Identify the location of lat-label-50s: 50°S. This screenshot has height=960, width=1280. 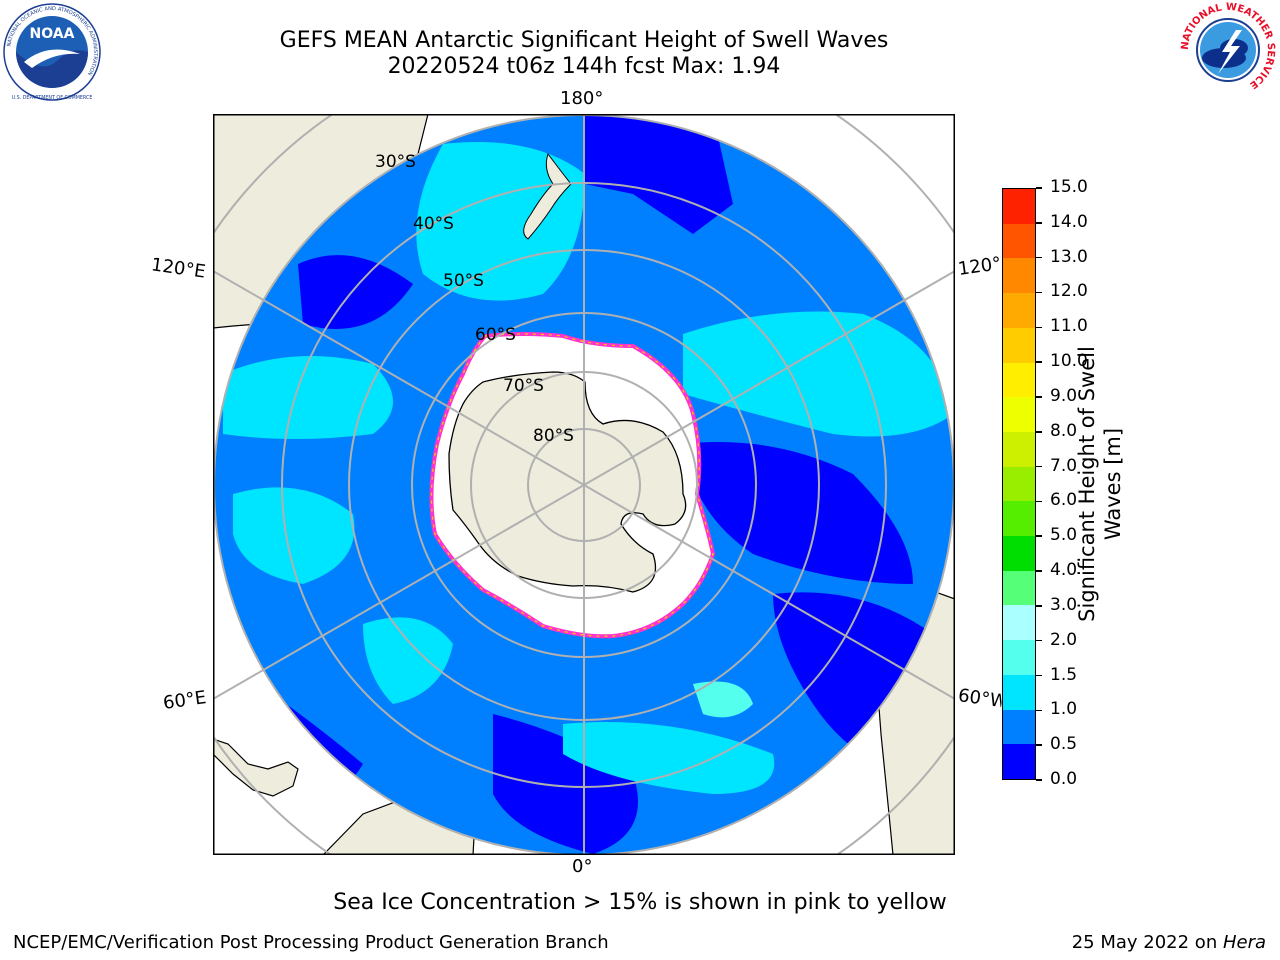
(463, 281).